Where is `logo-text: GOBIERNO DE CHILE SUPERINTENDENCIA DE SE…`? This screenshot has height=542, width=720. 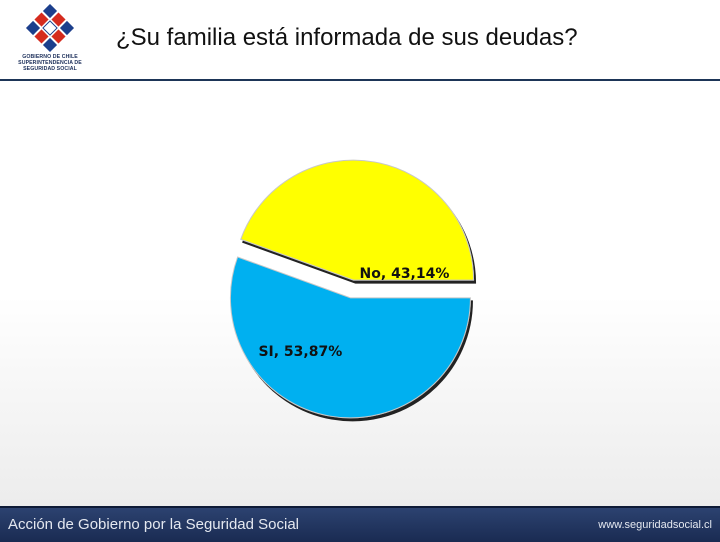 logo-text: GOBIERNO DE CHILE SUPERINTENDENCIA DE SE… is located at coordinates (50, 63).